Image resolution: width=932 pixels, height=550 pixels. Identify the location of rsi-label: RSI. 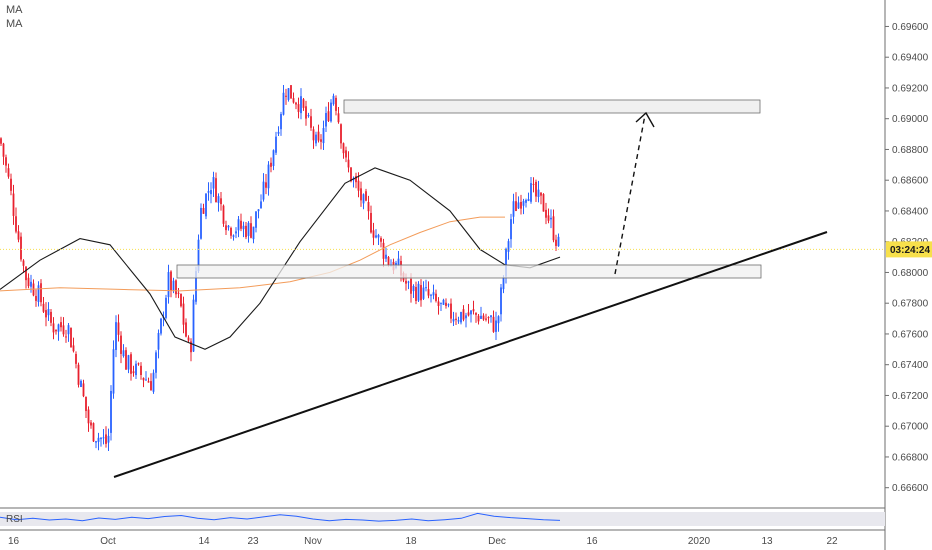
(14, 519).